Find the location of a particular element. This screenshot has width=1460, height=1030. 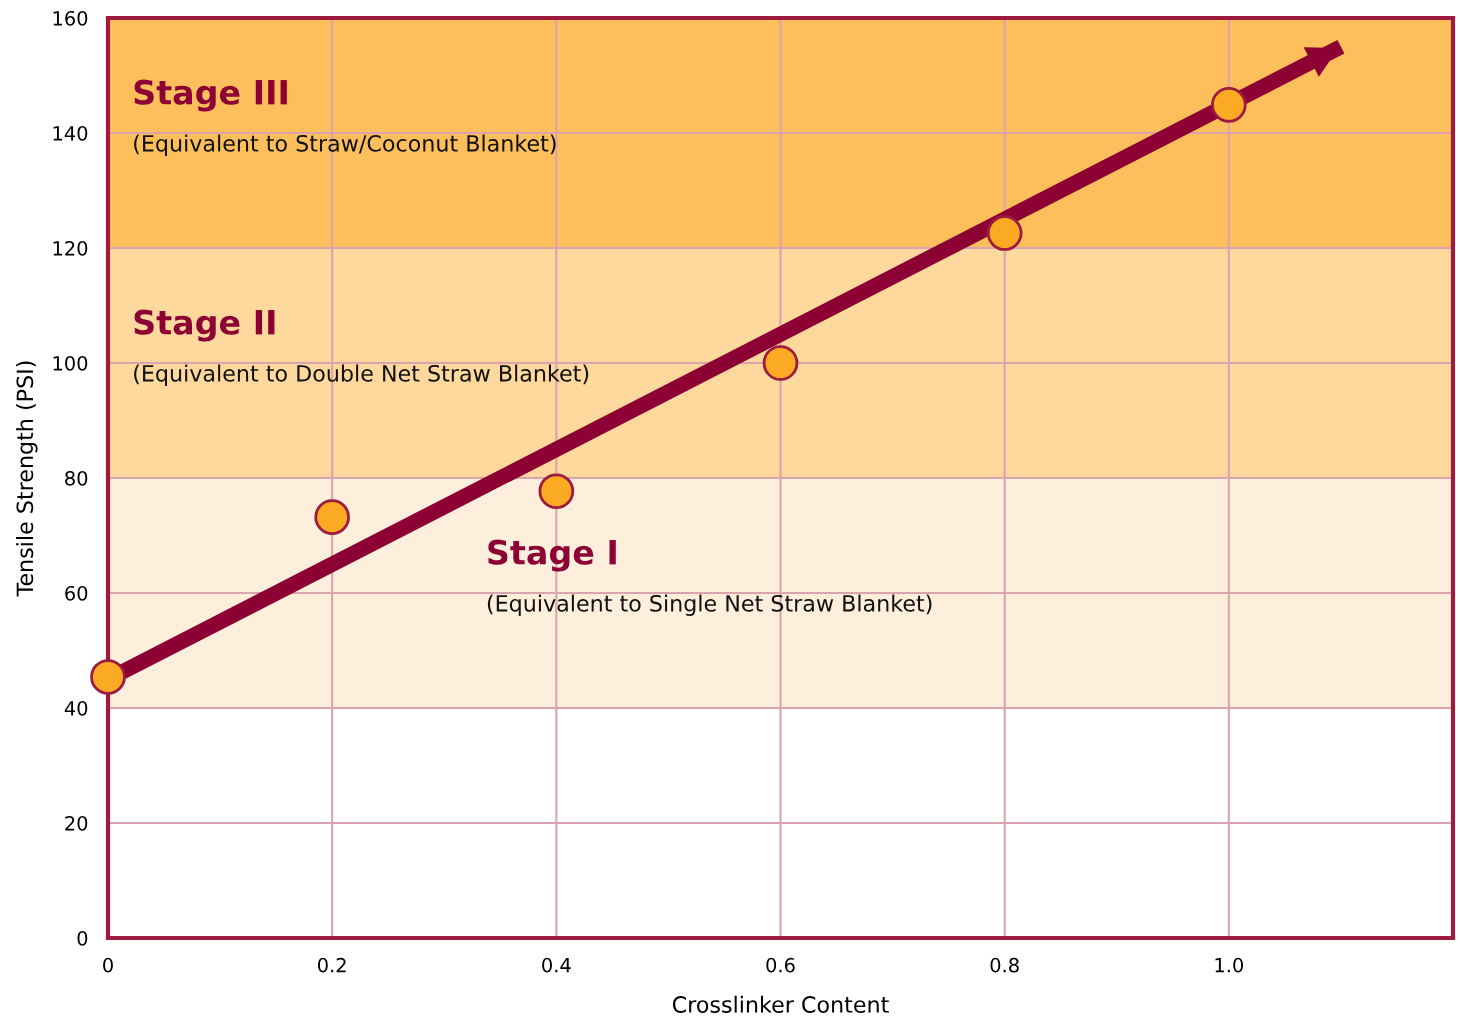

y-tick-label: 120 is located at coordinates (70, 248).